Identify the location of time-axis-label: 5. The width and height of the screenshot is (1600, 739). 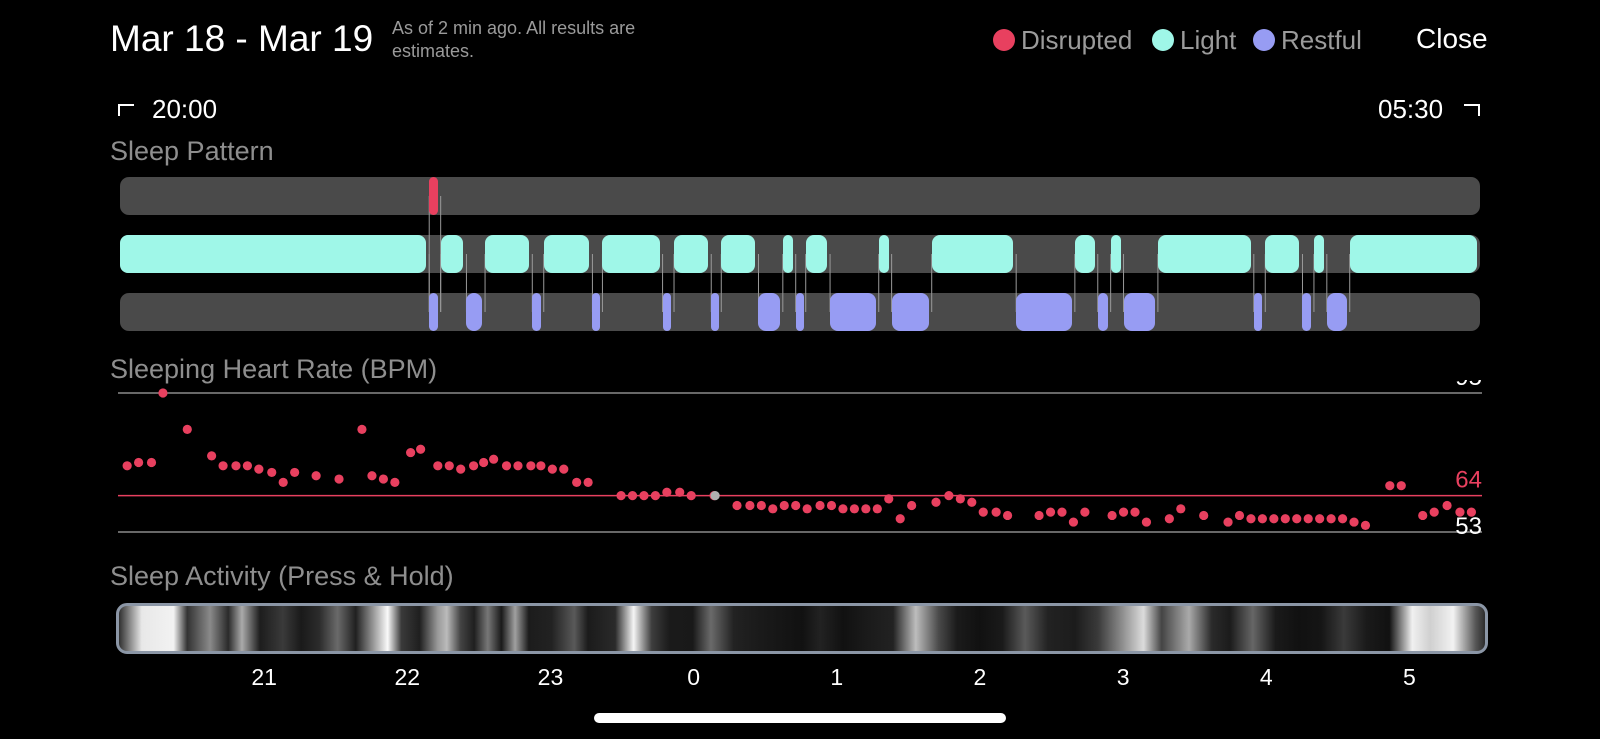
(1409, 677).